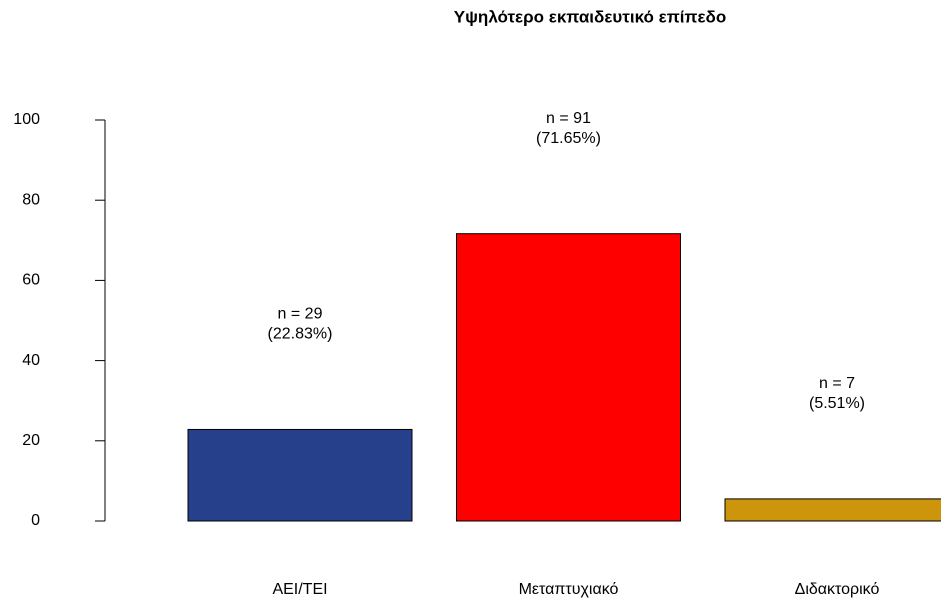  What do you see at coordinates (837, 383) in the screenshot?
I see `count-label: n = 7` at bounding box center [837, 383].